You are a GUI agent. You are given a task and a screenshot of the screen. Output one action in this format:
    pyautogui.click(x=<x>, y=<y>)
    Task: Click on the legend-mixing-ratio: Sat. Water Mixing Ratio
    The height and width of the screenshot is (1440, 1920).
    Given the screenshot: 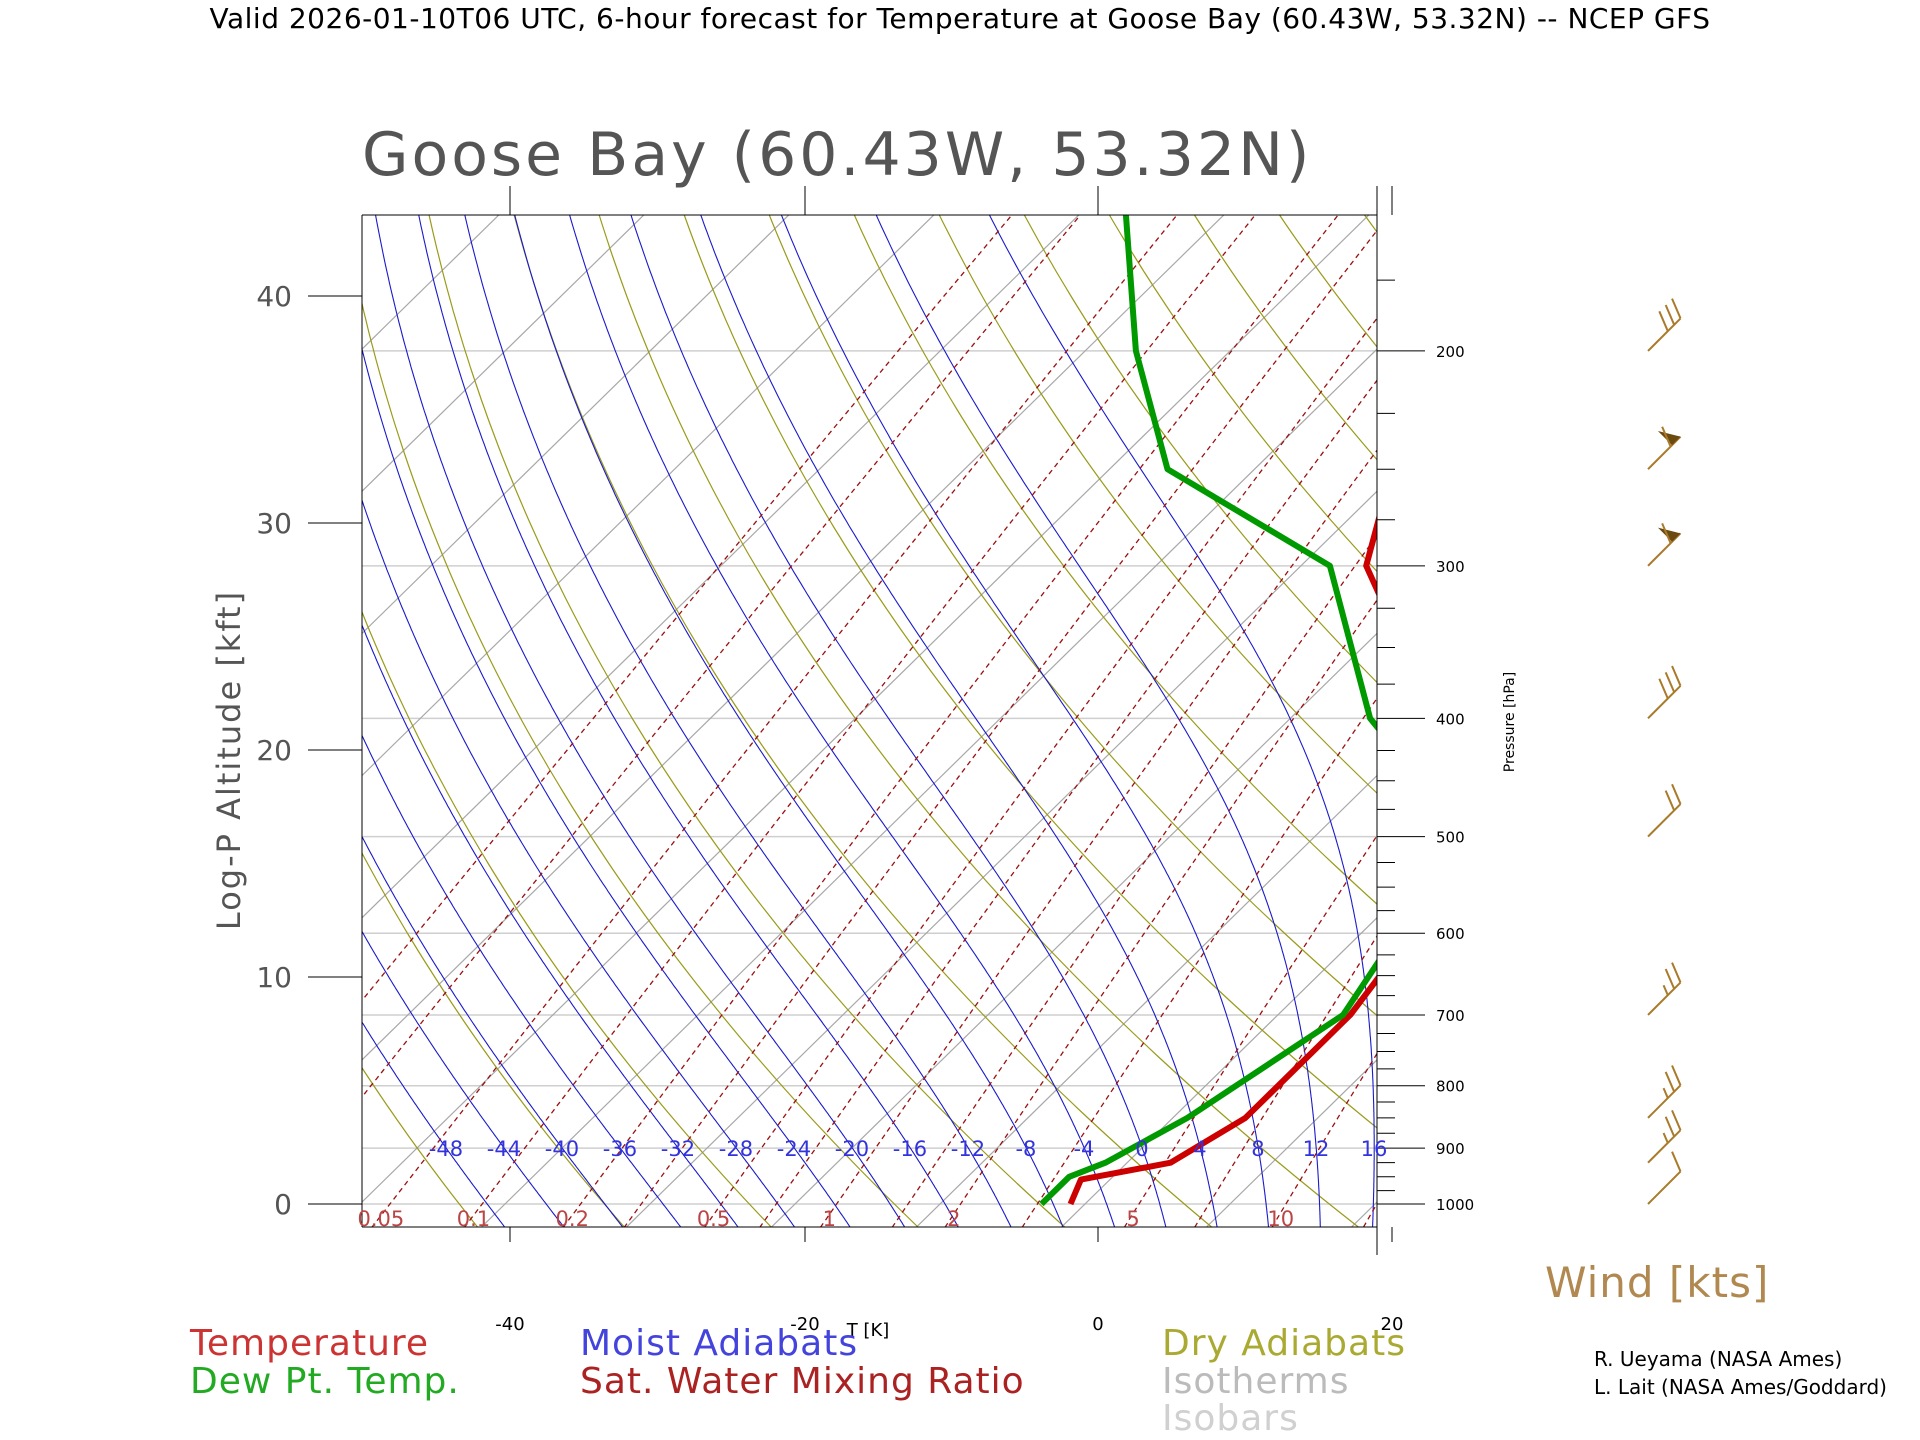 What is the action you would take?
    pyautogui.click(x=802, y=1381)
    